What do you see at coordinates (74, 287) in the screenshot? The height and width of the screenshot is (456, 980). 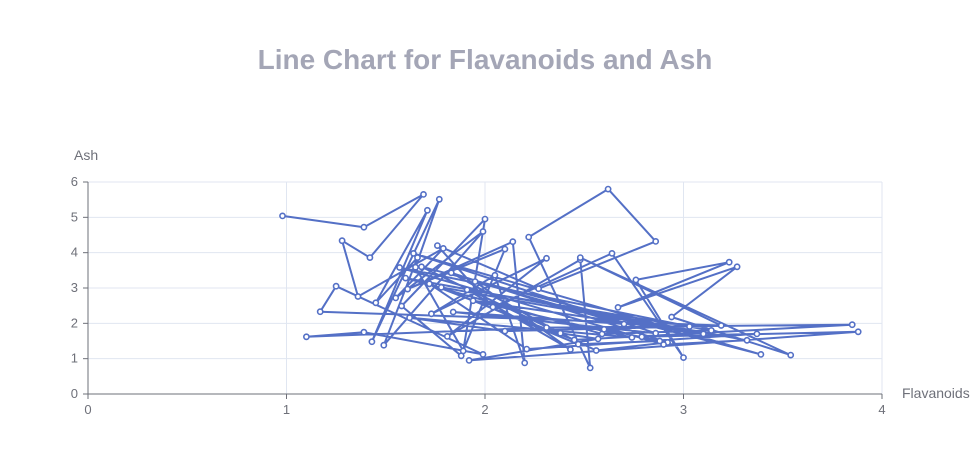 I see `y-tick-label: 3` at bounding box center [74, 287].